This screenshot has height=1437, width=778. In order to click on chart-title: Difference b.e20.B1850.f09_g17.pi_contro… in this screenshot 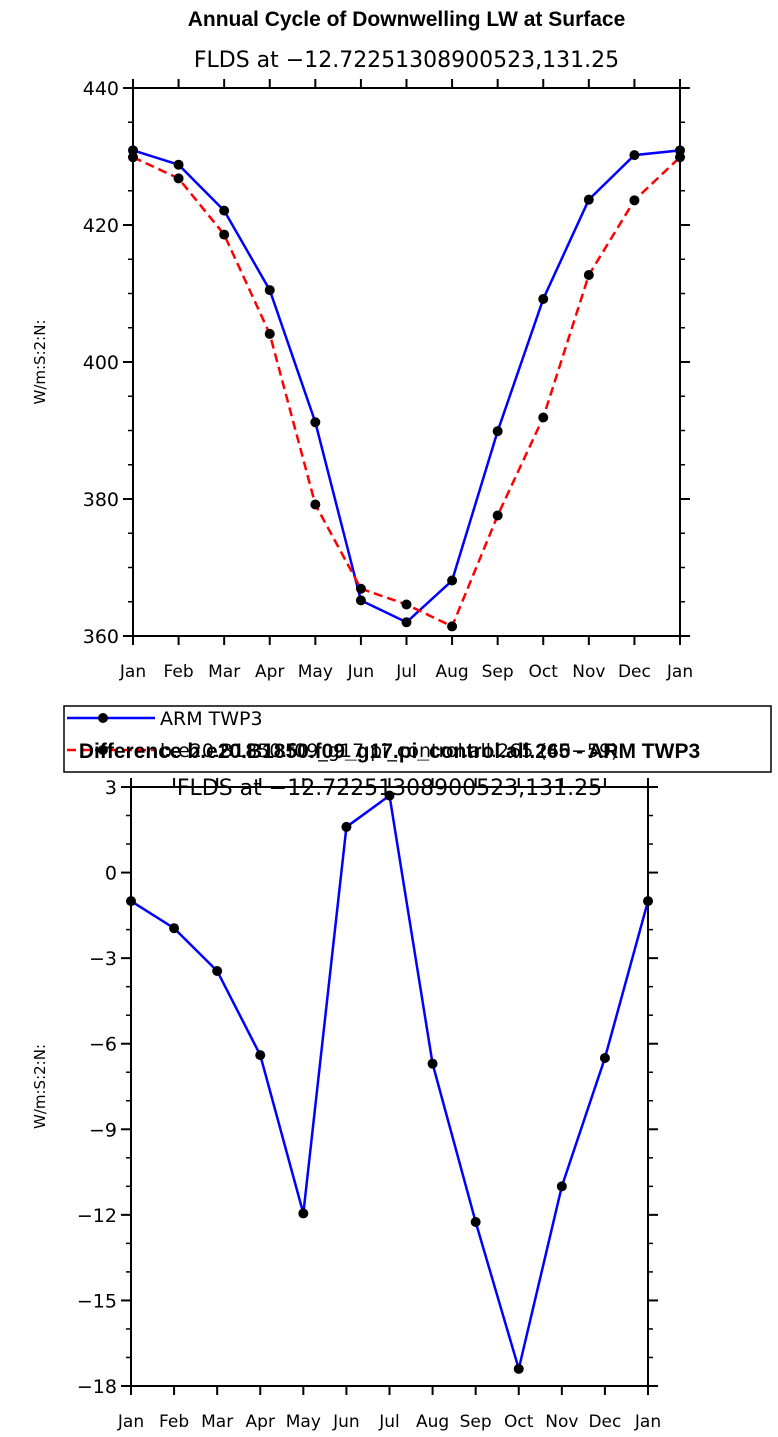, I will do `click(389, 751)`.